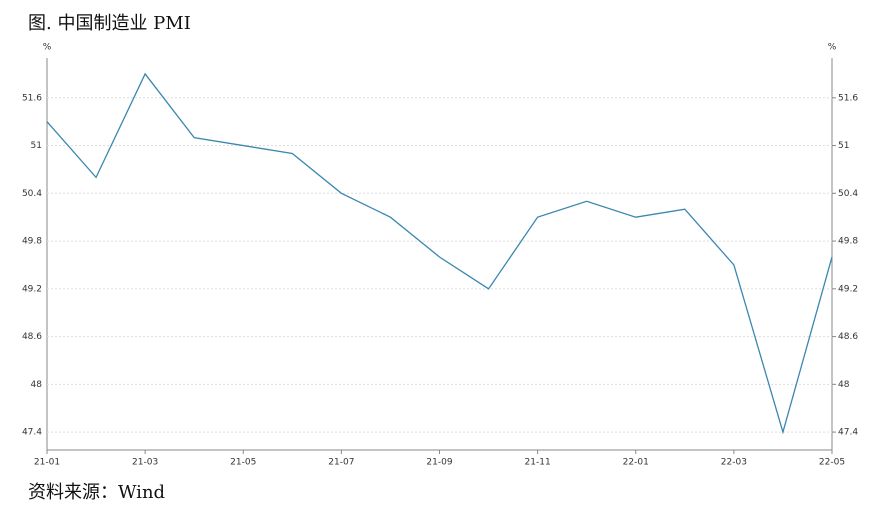 Image resolution: width=889 pixels, height=517 pixels. Describe the element at coordinates (32, 98) in the screenshot. I see `y-tick-label: 51.6` at that location.